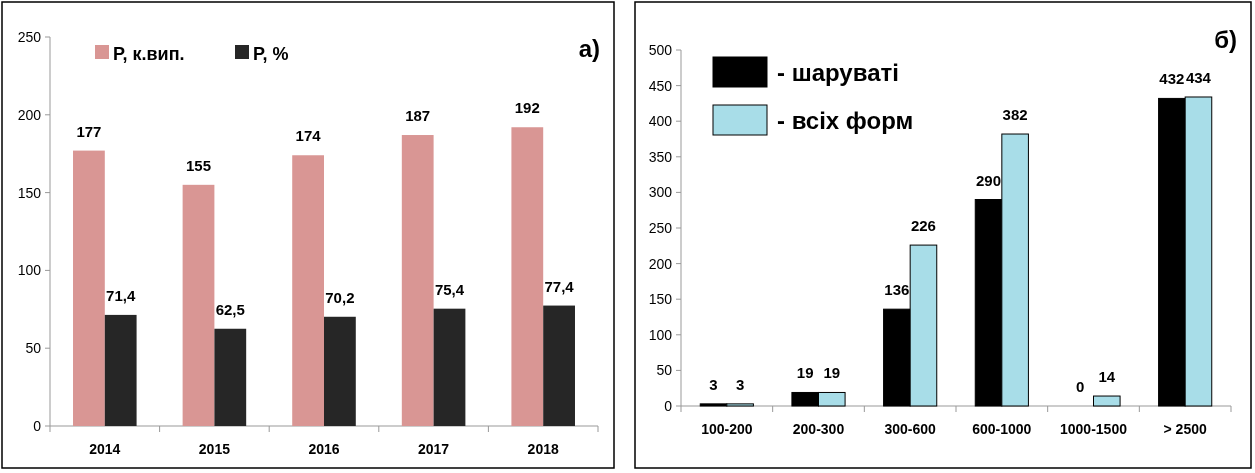 The width and height of the screenshot is (1255, 473). Describe the element at coordinates (897, 290) in the screenshot. I see `data-label: 136` at that location.